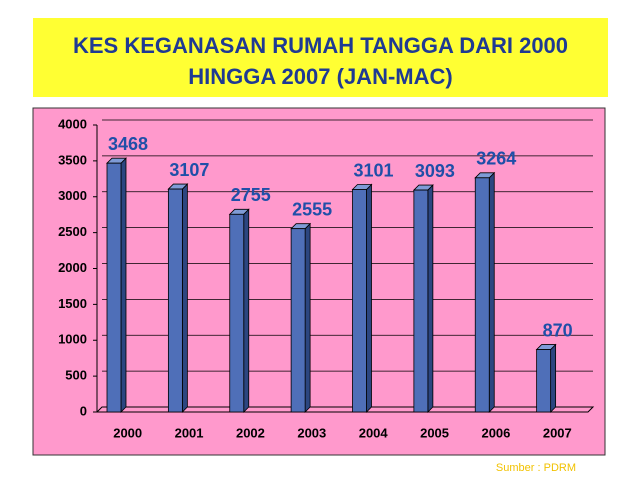 The width and height of the screenshot is (638, 479). Describe the element at coordinates (373, 170) in the screenshot. I see `value-label: 3101` at that location.